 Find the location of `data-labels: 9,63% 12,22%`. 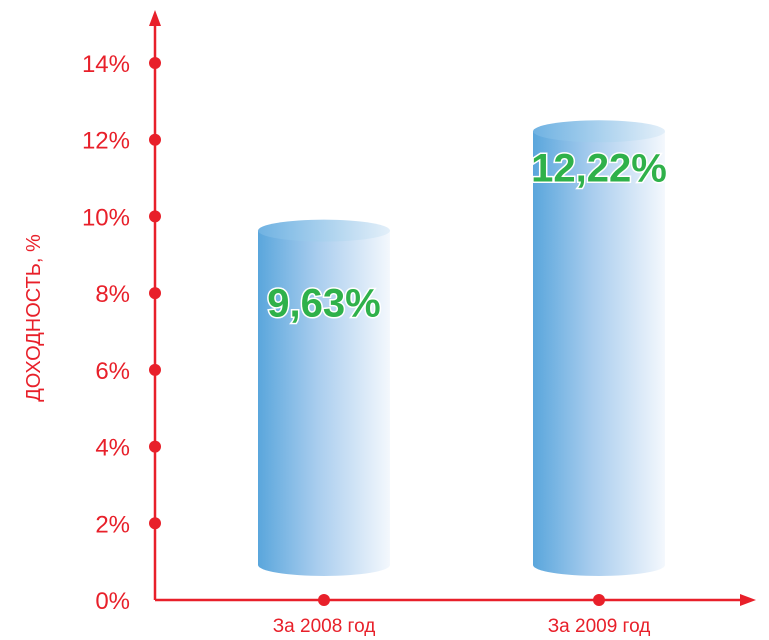

data-labels: 9,63% 12,22% is located at coordinates (467, 236).